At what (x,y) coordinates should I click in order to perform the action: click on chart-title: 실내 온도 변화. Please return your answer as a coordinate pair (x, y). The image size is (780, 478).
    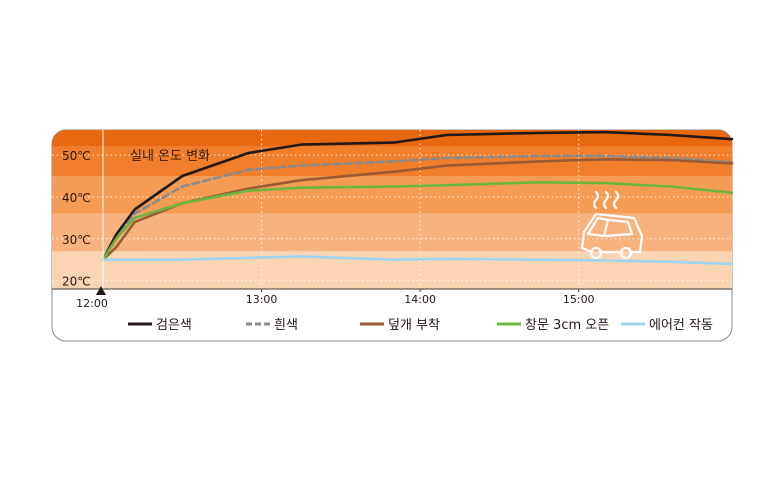
    Looking at the image, I should click on (170, 156).